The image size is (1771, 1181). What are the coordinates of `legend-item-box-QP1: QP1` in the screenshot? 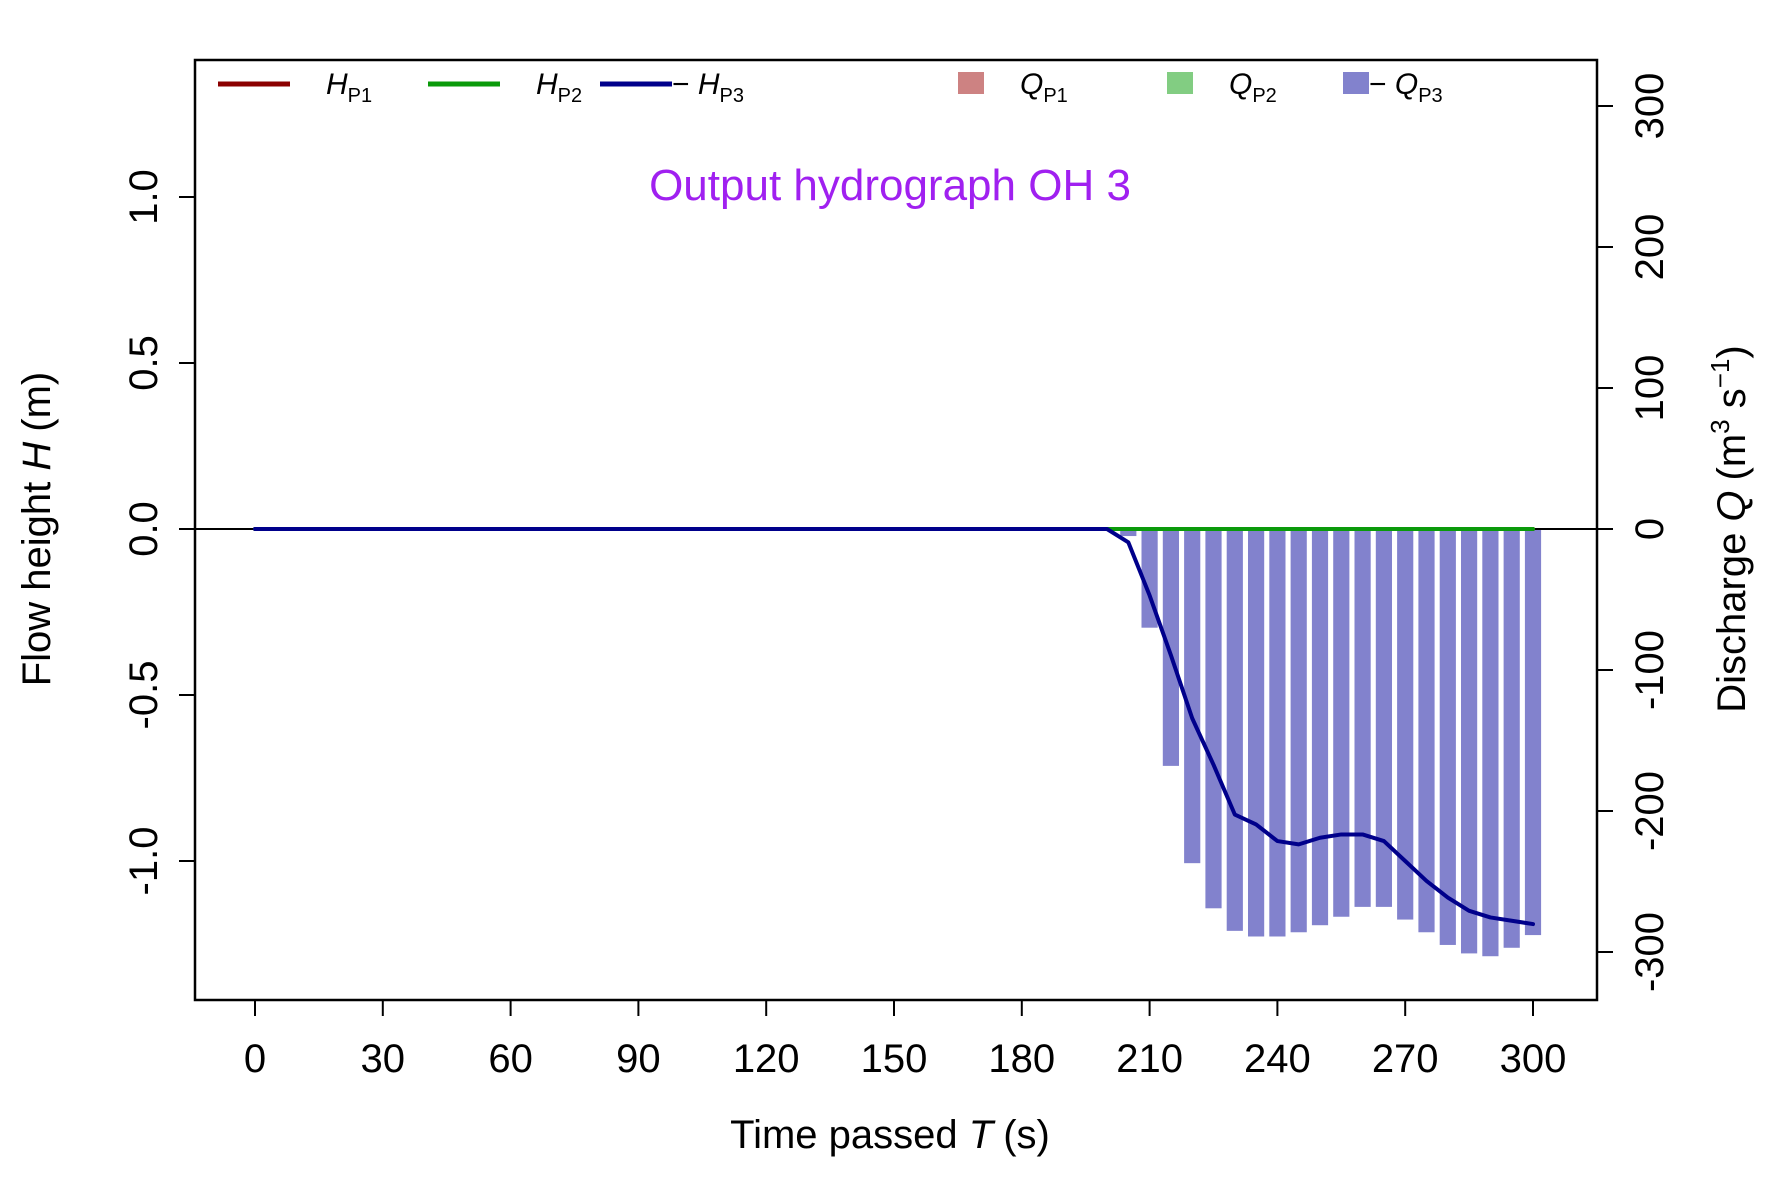 It's located at (1013, 87).